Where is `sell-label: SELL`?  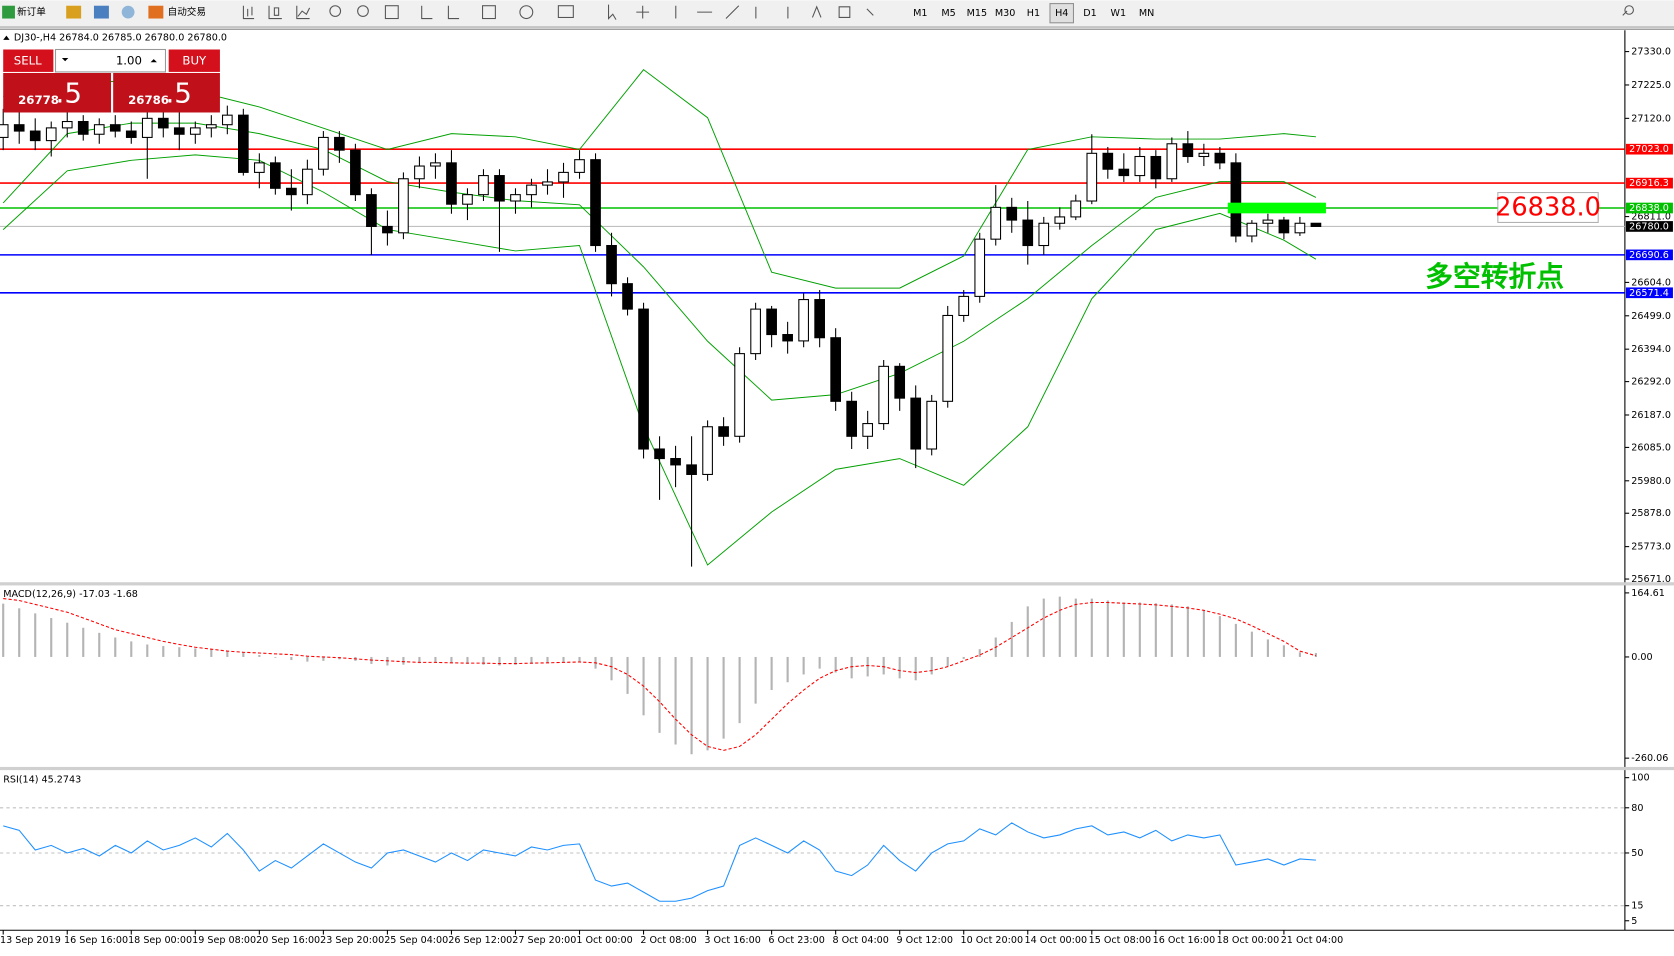
sell-label: SELL is located at coordinates (28, 61).